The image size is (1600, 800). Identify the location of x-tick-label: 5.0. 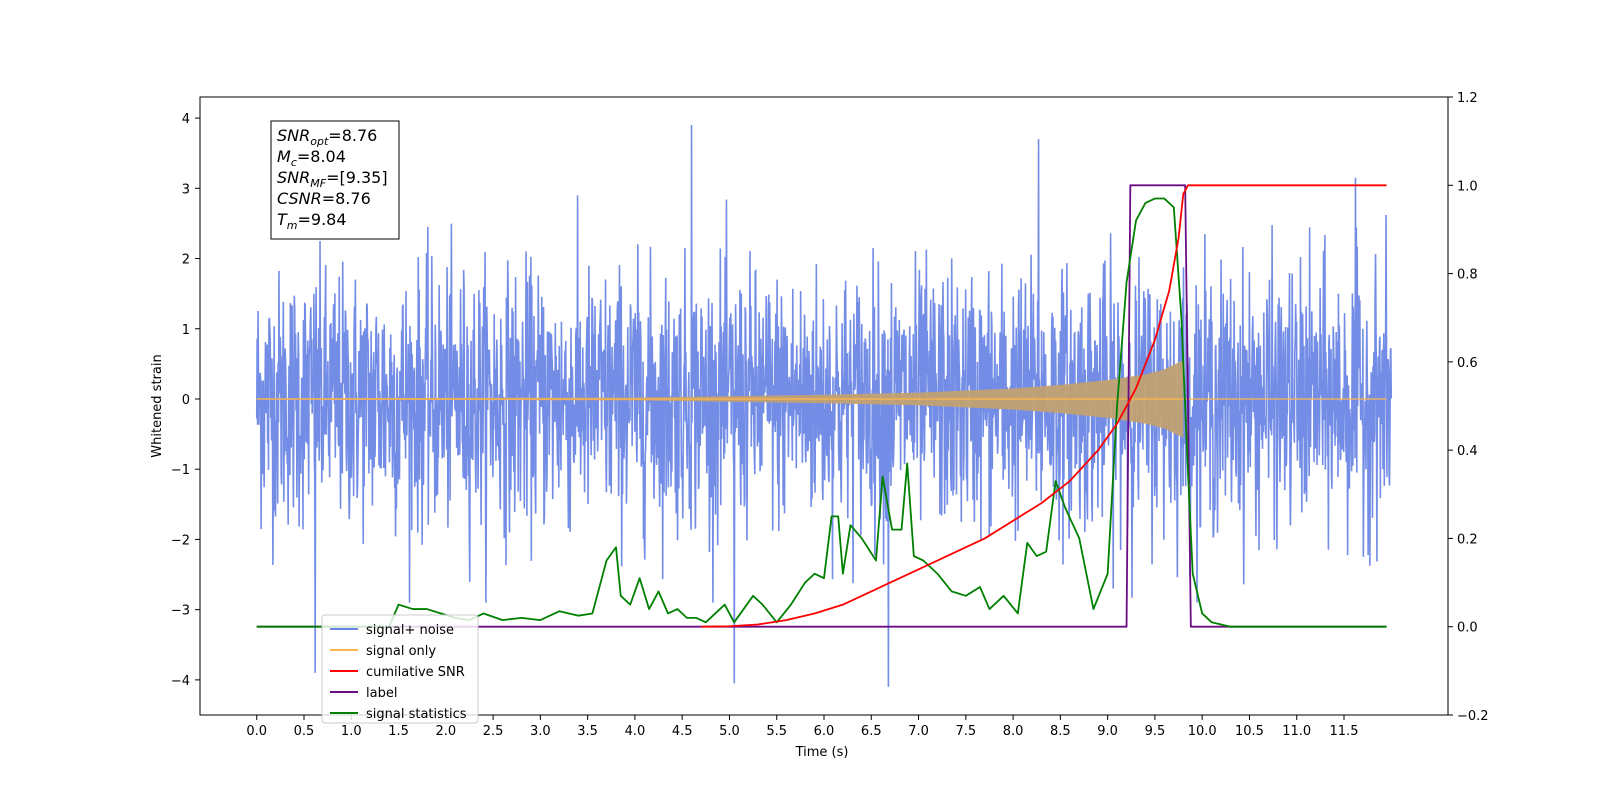
(729, 731).